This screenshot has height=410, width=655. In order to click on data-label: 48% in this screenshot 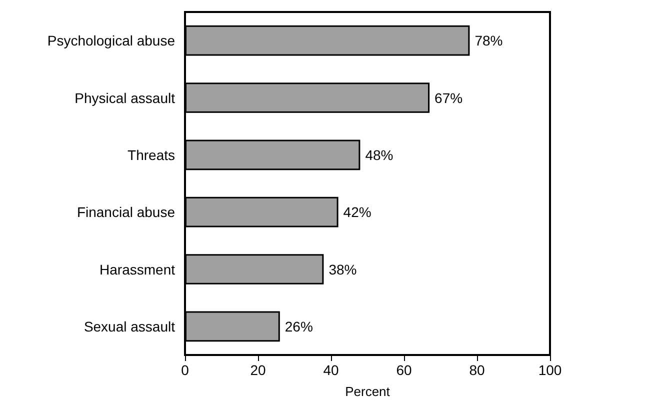, I will do `click(379, 154)`.